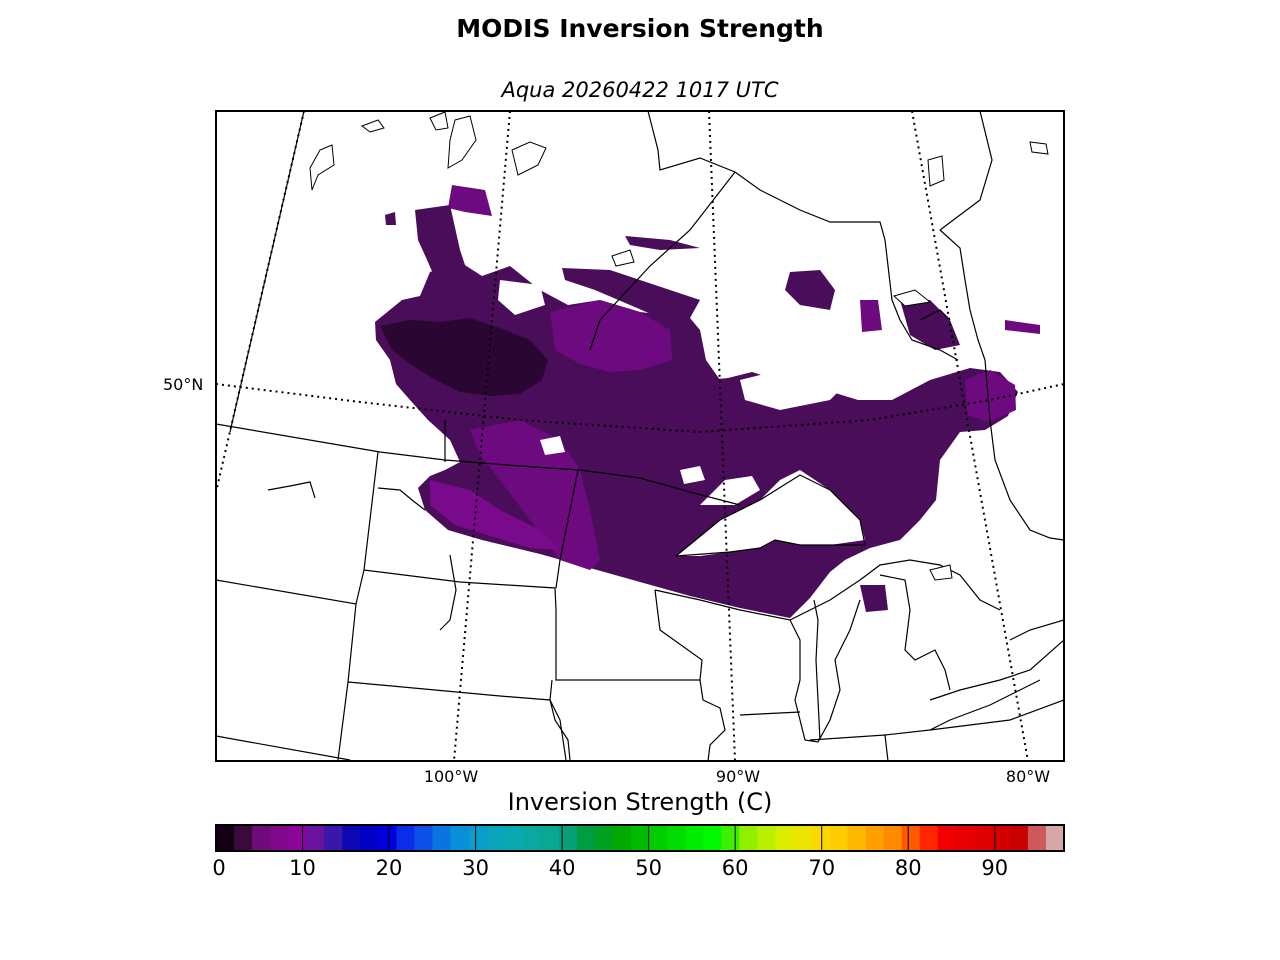 Image resolution: width=1280 pixels, height=960 pixels. Describe the element at coordinates (183, 384) in the screenshot. I see `lat-label-50n: 50°N` at that location.